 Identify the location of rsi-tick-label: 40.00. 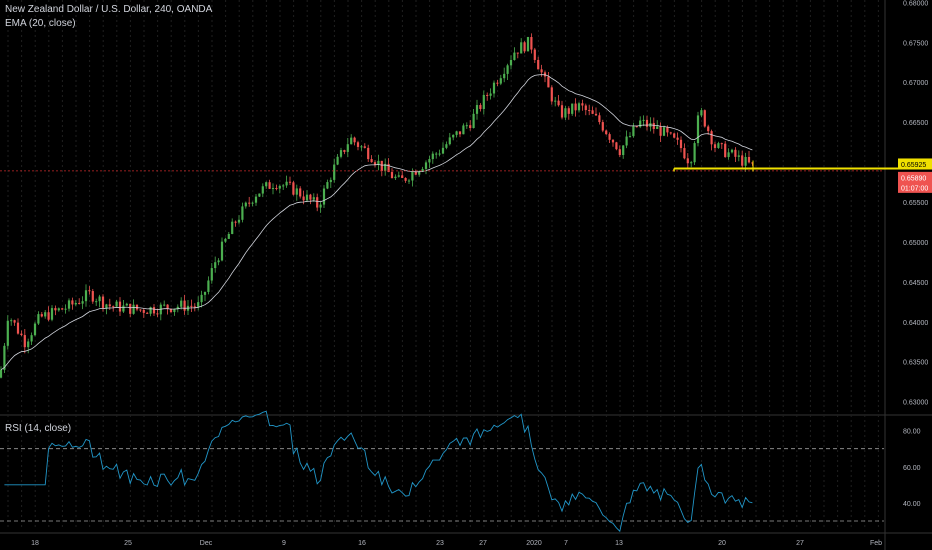
(912, 504).